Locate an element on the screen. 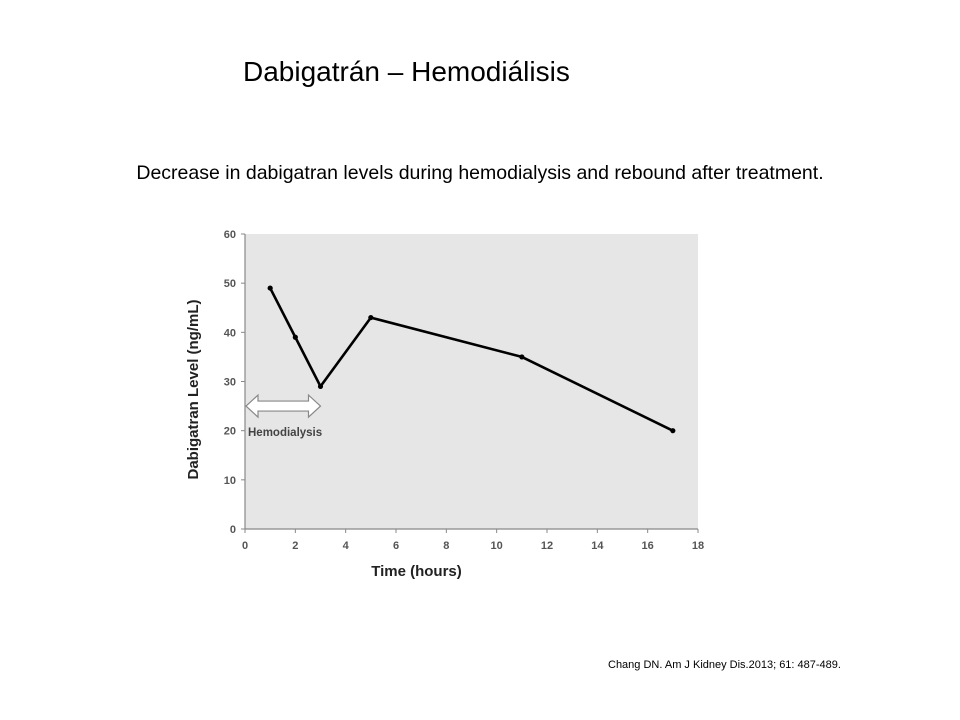  x-tick-label: 6 is located at coordinates (396, 546).